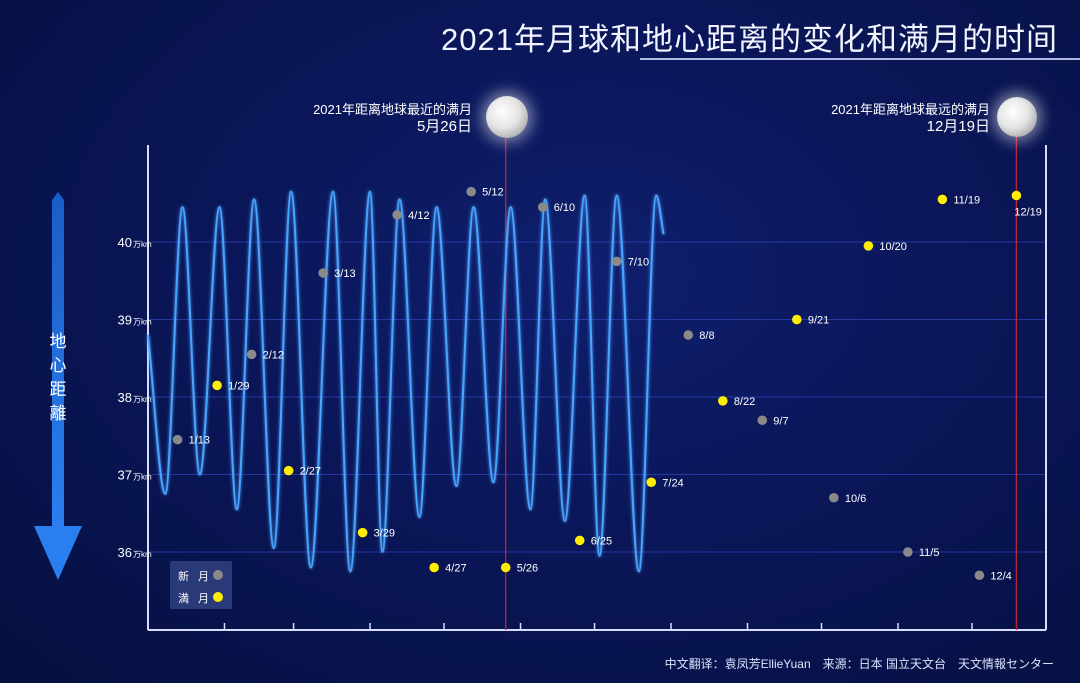 The image size is (1080, 683). I want to click on legend-new-moon-label: 新 月, so click(195, 577).